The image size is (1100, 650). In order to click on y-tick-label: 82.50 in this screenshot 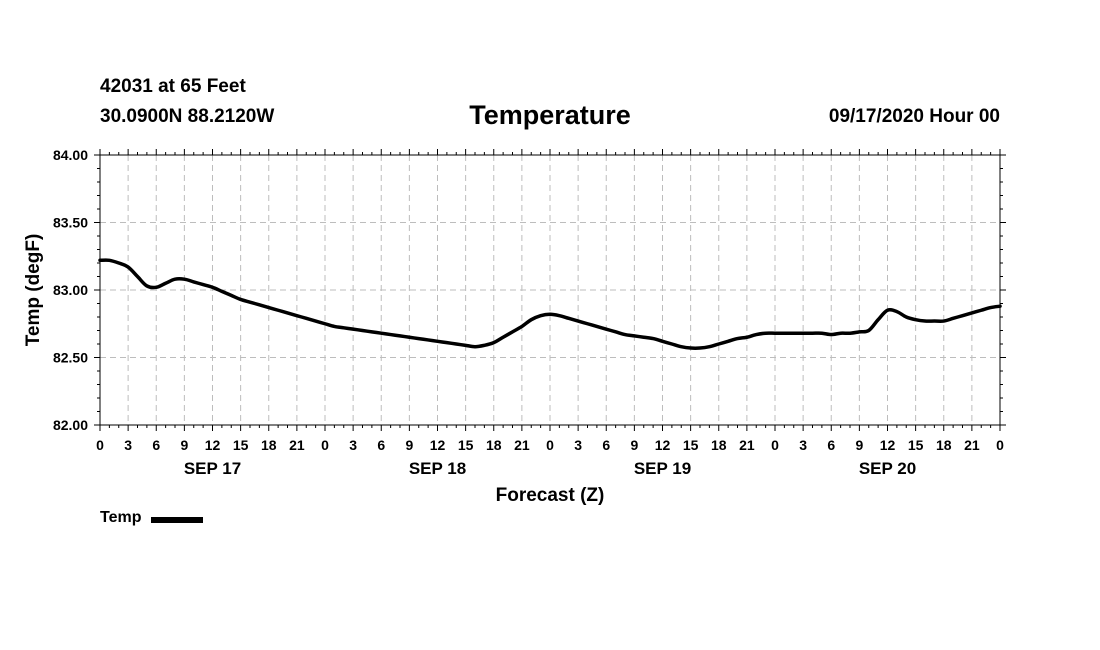, I will do `click(70, 358)`.